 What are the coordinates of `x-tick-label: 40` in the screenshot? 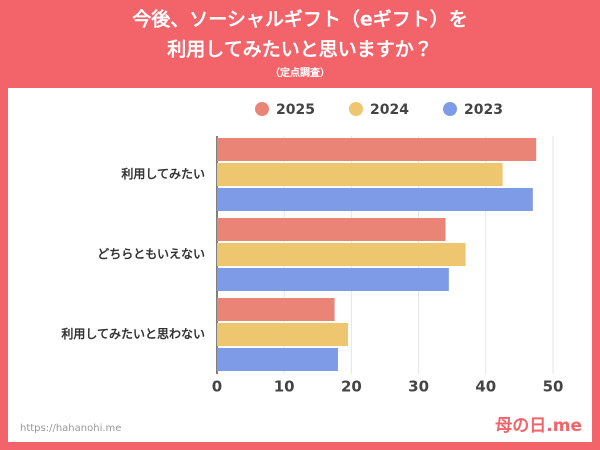 It's located at (485, 387).